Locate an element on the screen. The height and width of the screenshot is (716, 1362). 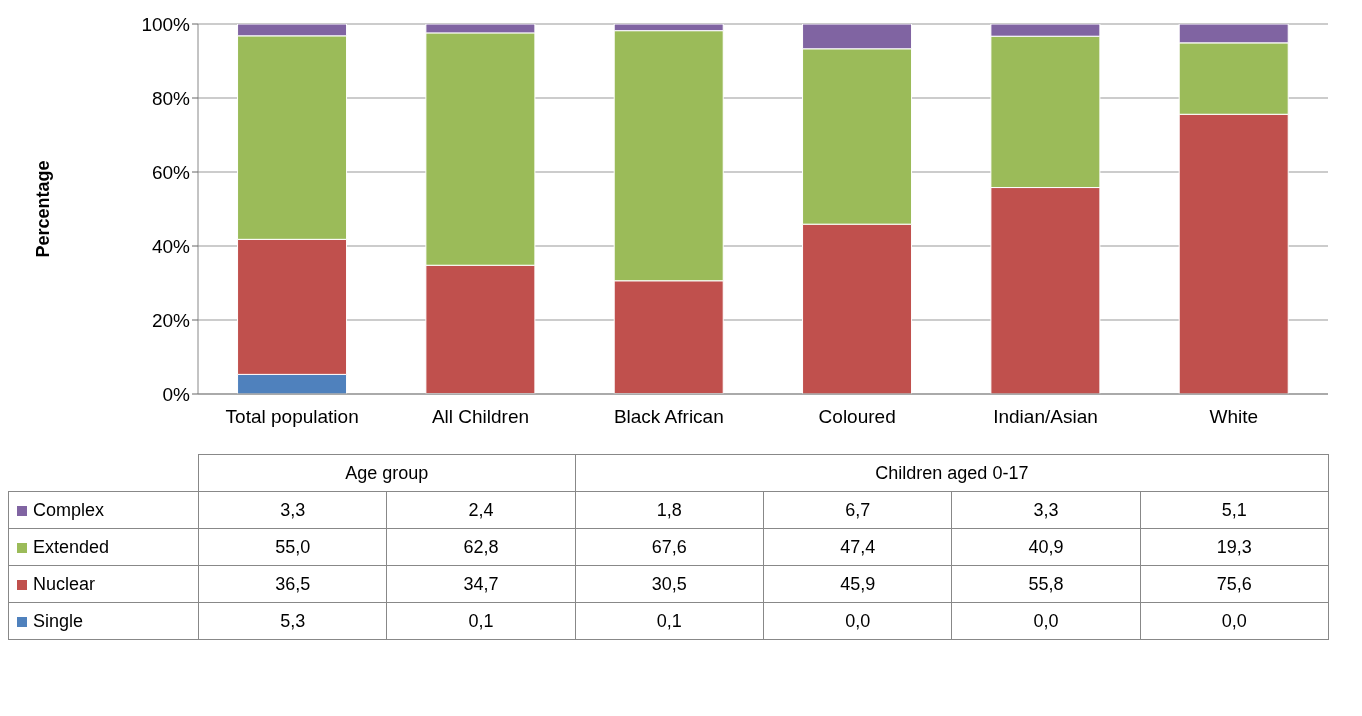
data-label: 5,3 is located at coordinates (292, 621).